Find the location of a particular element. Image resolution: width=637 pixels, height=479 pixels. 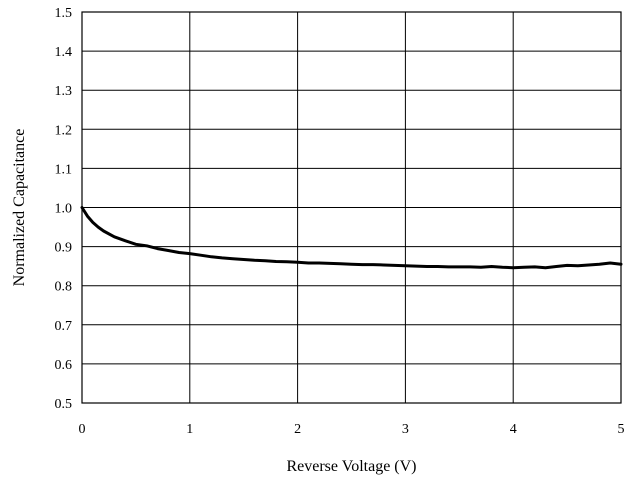

y-tick-label: 1.5 is located at coordinates (64, 13).